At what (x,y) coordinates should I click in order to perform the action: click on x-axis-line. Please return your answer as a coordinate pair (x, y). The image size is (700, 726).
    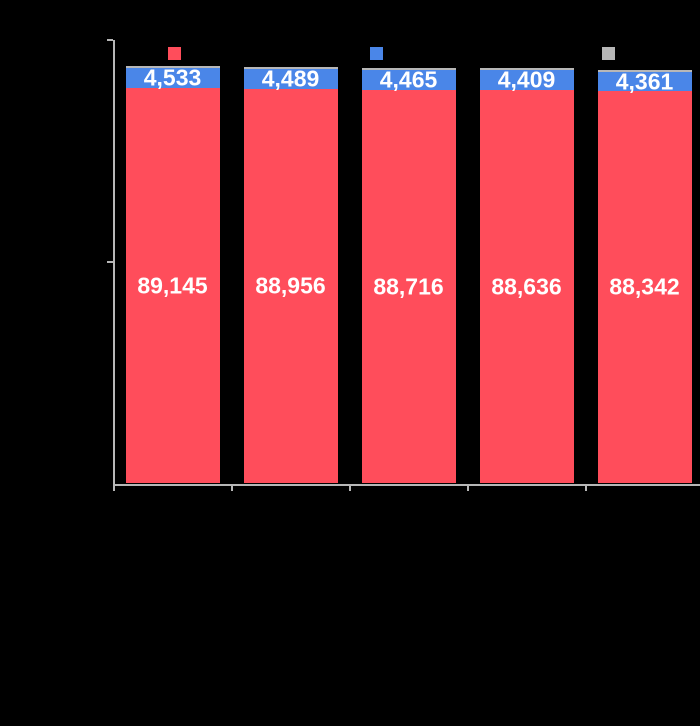
    Looking at the image, I should click on (406, 484).